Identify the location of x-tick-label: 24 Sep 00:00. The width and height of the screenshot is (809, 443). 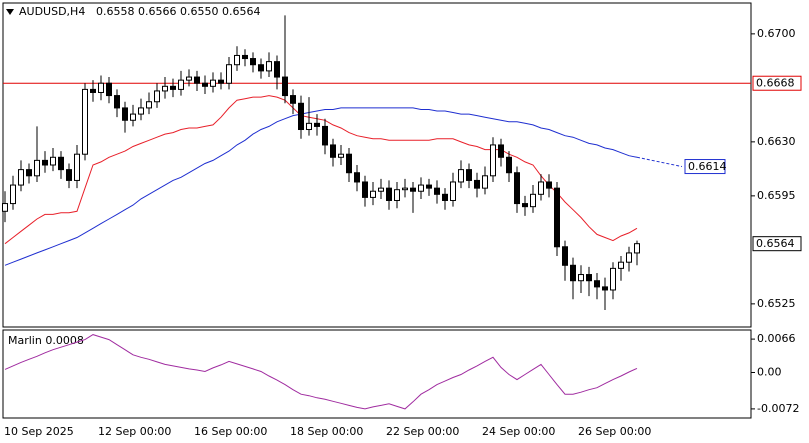
(518, 431).